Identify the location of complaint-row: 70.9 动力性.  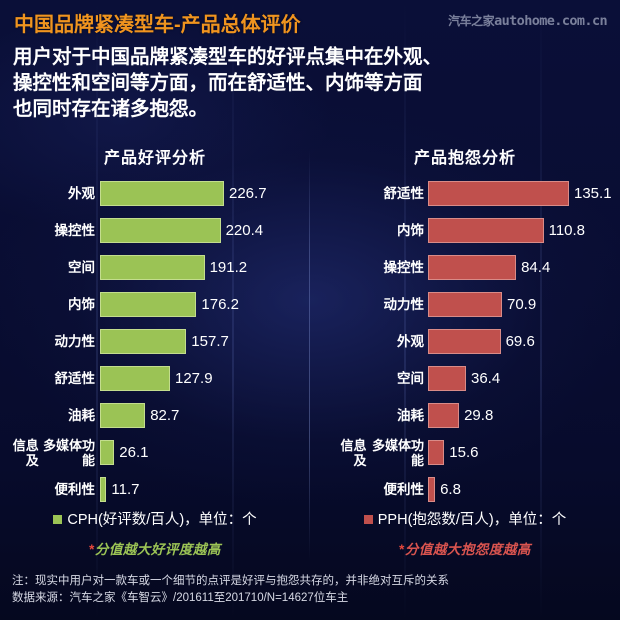
(465, 304).